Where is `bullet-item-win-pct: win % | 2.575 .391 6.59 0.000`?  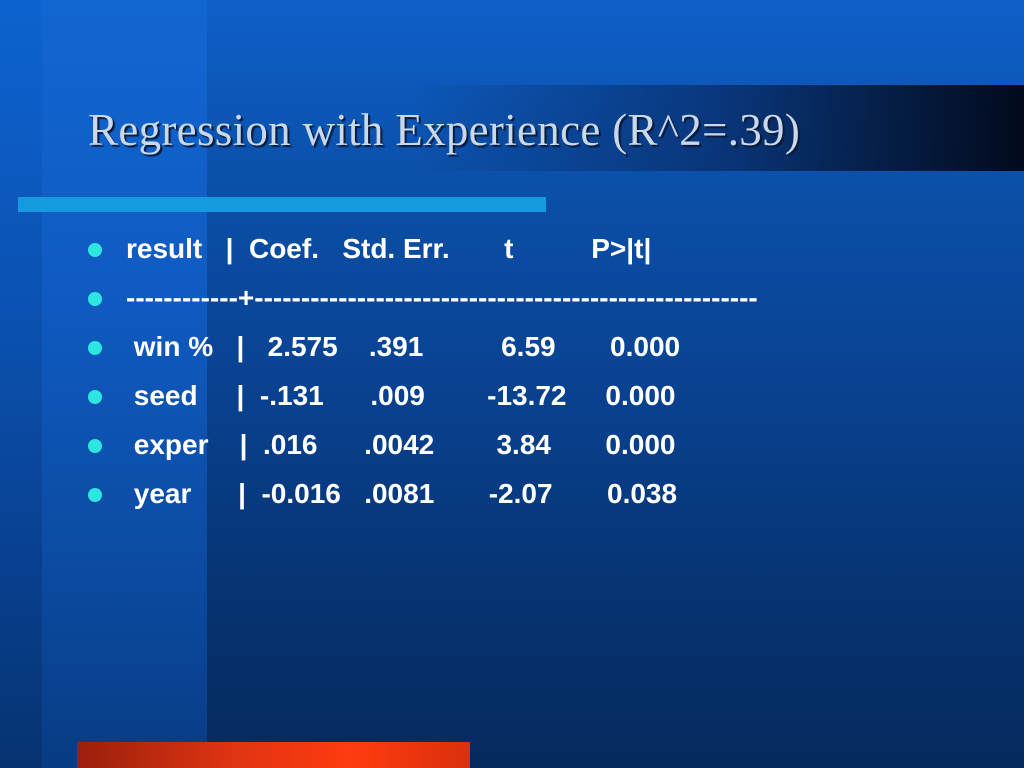 bullet-item-win-pct: win % | 2.575 .391 6.59 0.000 is located at coordinates (423, 348).